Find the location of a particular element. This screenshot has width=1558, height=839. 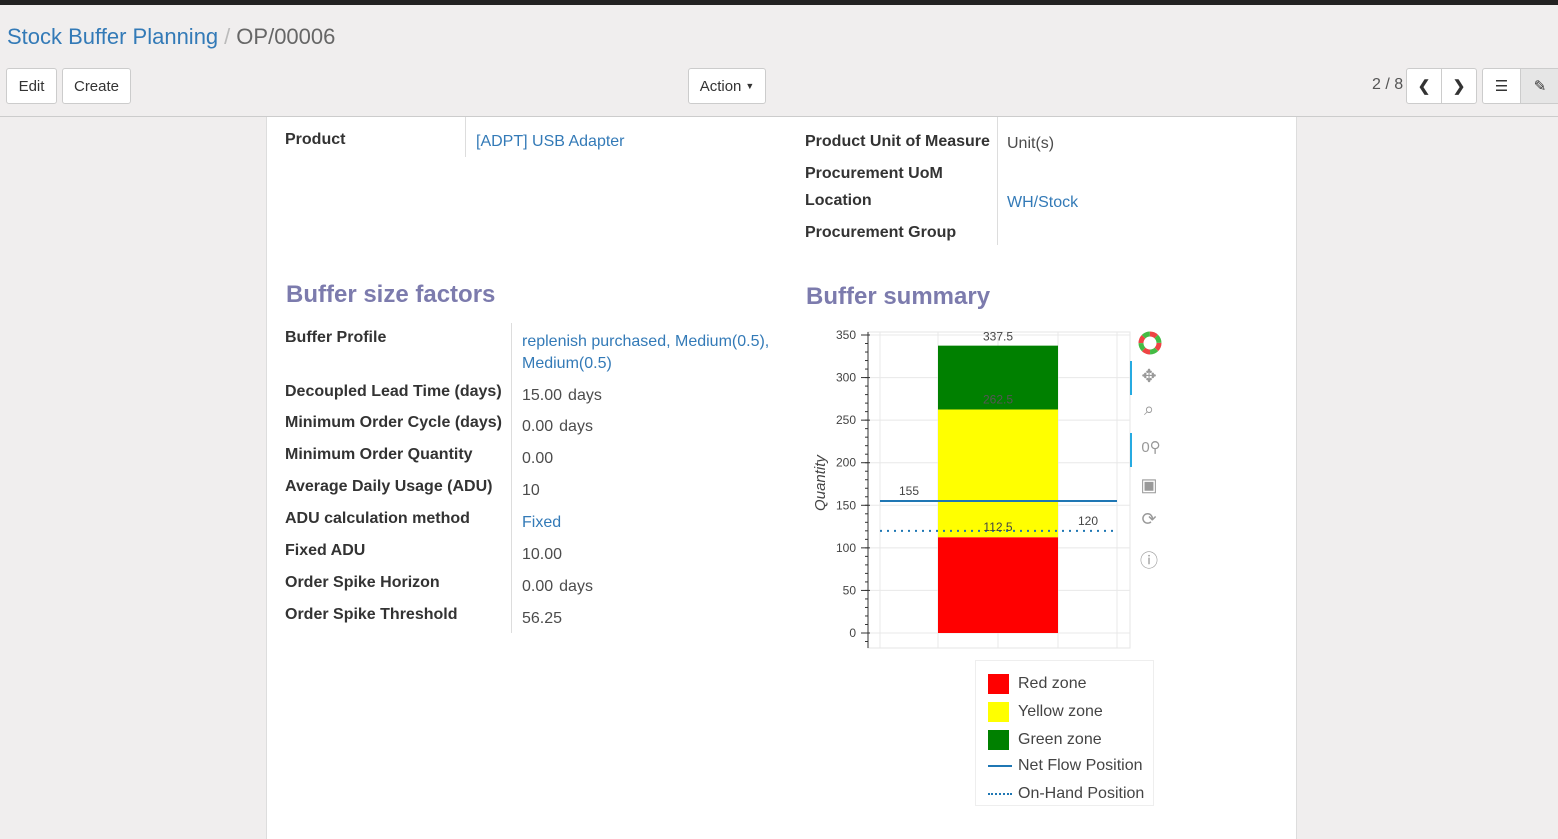

legend-item-net-flow: Net Flow Position is located at coordinates (1065, 766).